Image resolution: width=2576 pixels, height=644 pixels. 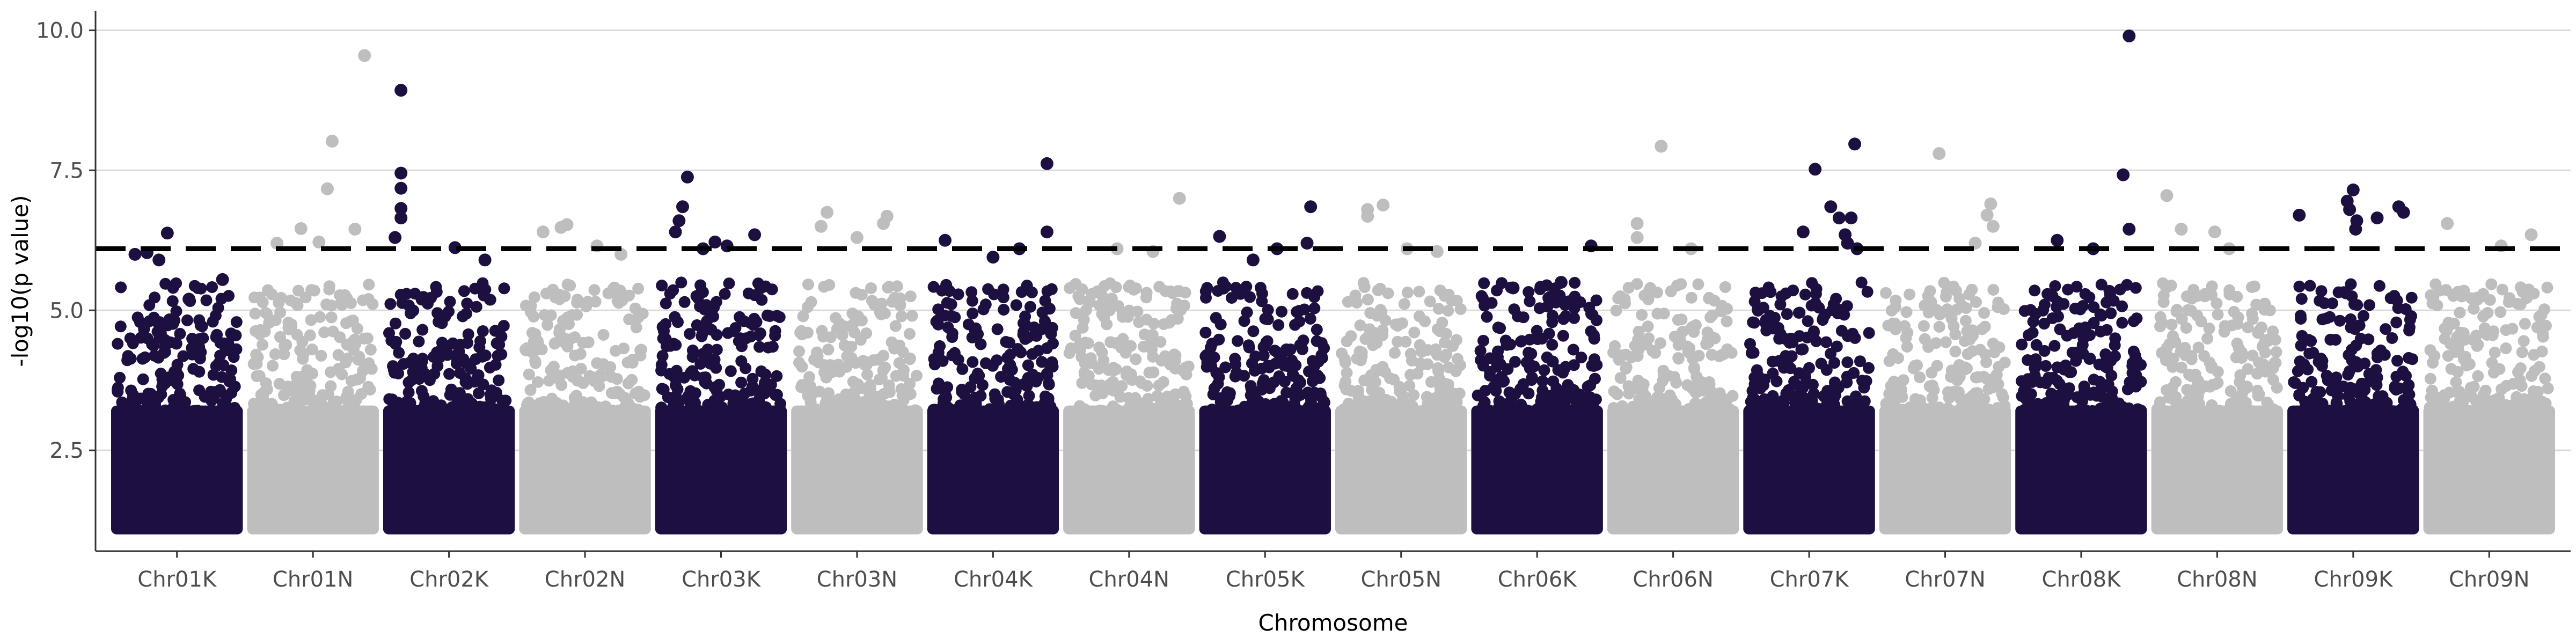 I want to click on point-mass-Chr02N, so click(x=585, y=470).